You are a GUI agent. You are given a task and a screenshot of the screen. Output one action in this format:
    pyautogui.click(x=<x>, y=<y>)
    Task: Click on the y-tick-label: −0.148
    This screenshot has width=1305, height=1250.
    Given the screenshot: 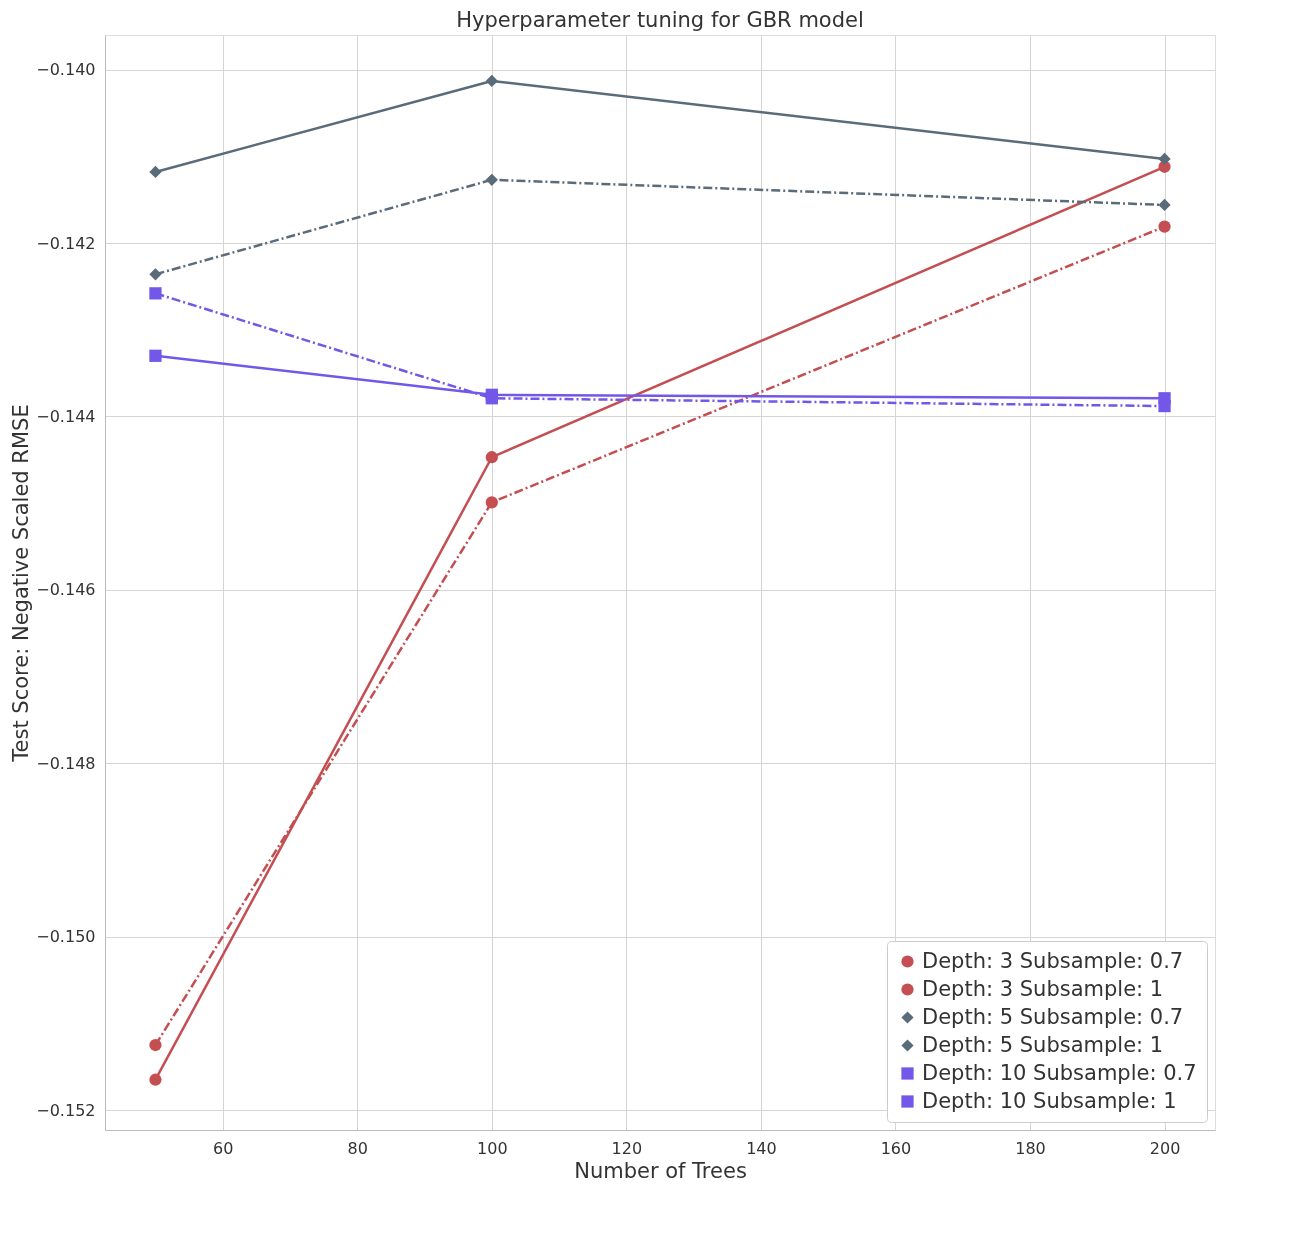 What is the action you would take?
    pyautogui.click(x=66, y=763)
    